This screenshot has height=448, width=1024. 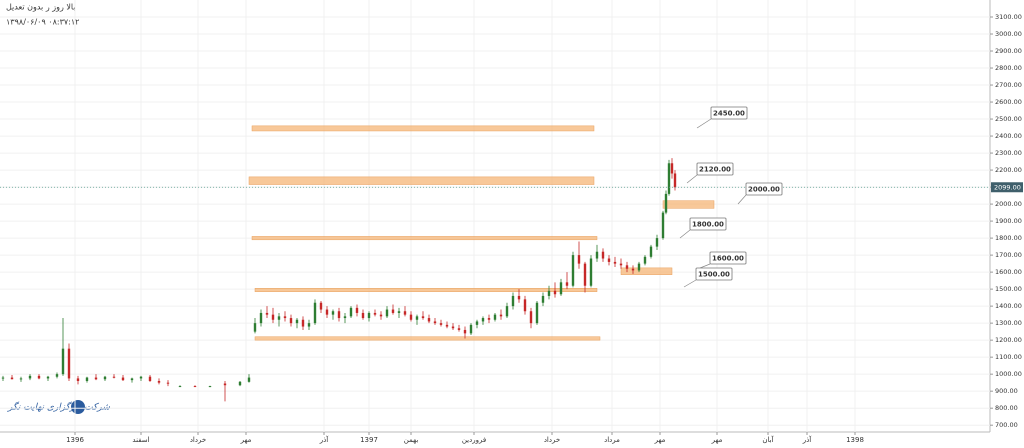 What do you see at coordinates (1008, 255) in the screenshot?
I see `y-tick-label: 1700.00` at bounding box center [1008, 255].